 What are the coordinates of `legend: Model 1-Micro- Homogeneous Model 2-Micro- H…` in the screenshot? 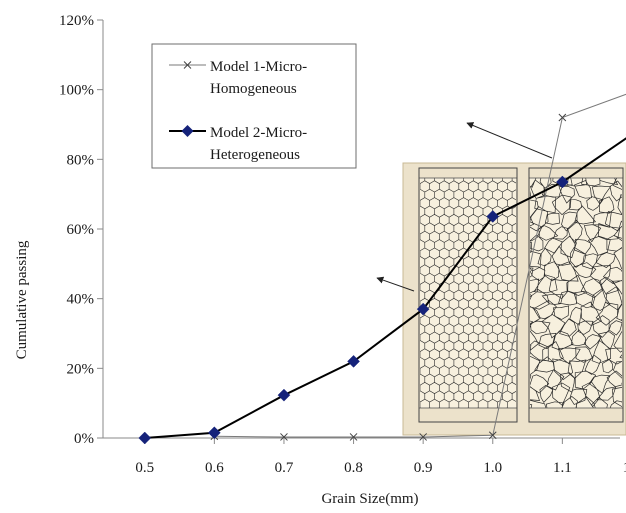 It's located at (254, 106).